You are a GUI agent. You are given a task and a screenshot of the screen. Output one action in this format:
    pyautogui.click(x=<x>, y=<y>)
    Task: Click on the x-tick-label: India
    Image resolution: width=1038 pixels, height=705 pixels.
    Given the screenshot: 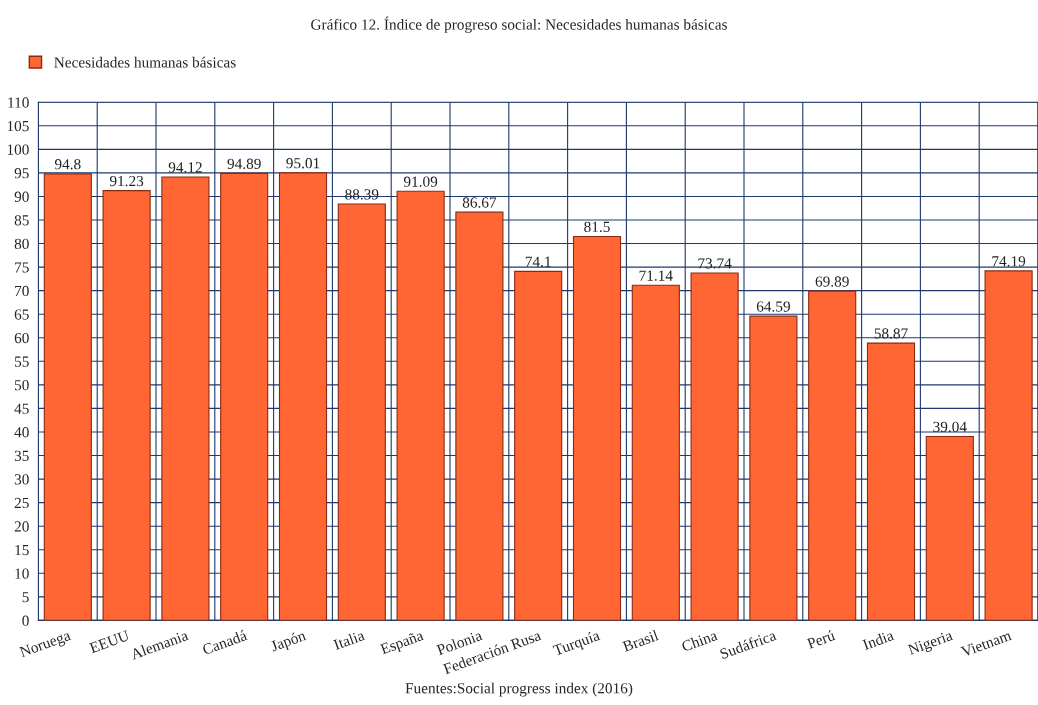 What is the action you would take?
    pyautogui.click(x=878, y=640)
    